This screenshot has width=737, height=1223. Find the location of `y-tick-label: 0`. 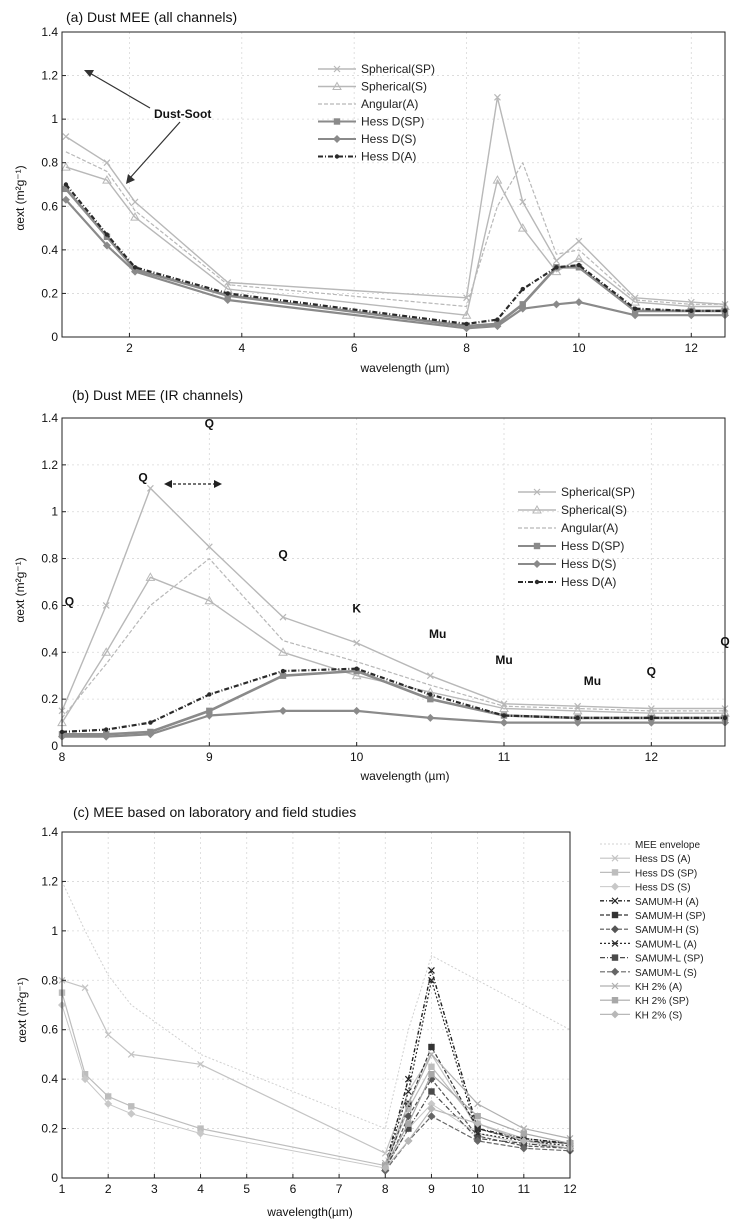

y-tick-label: 0 is located at coordinates (54, 1178).